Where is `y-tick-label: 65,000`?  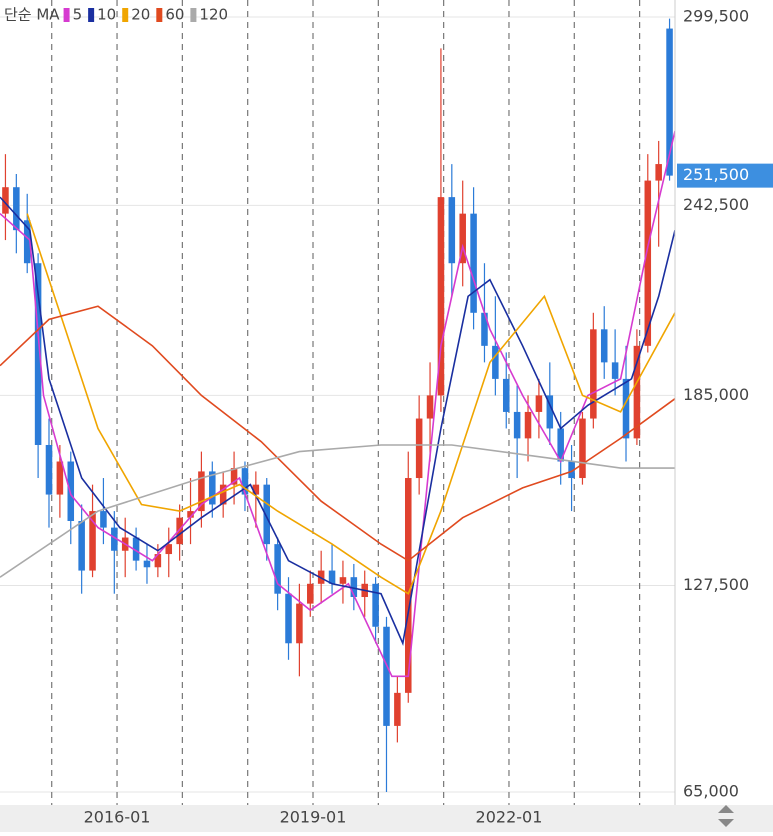
y-tick-label: 65,000 is located at coordinates (711, 791).